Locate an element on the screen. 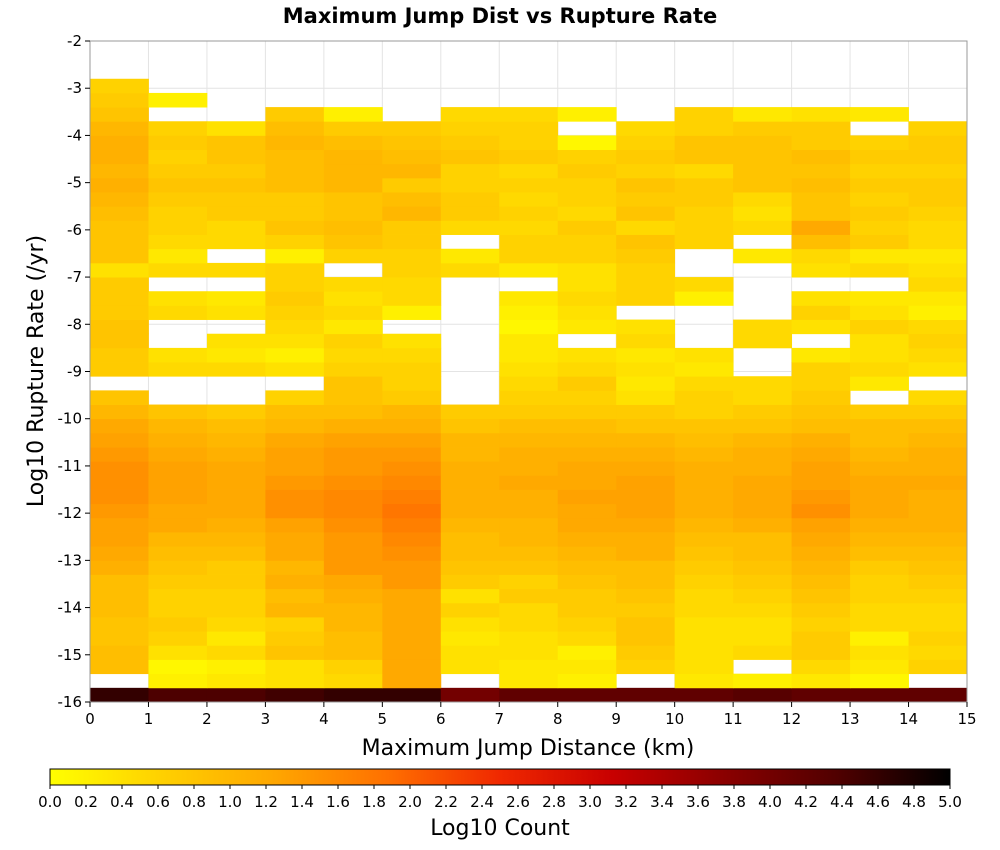 This screenshot has width=1000, height=850. y-tick-label: -7 is located at coordinates (74, 277).